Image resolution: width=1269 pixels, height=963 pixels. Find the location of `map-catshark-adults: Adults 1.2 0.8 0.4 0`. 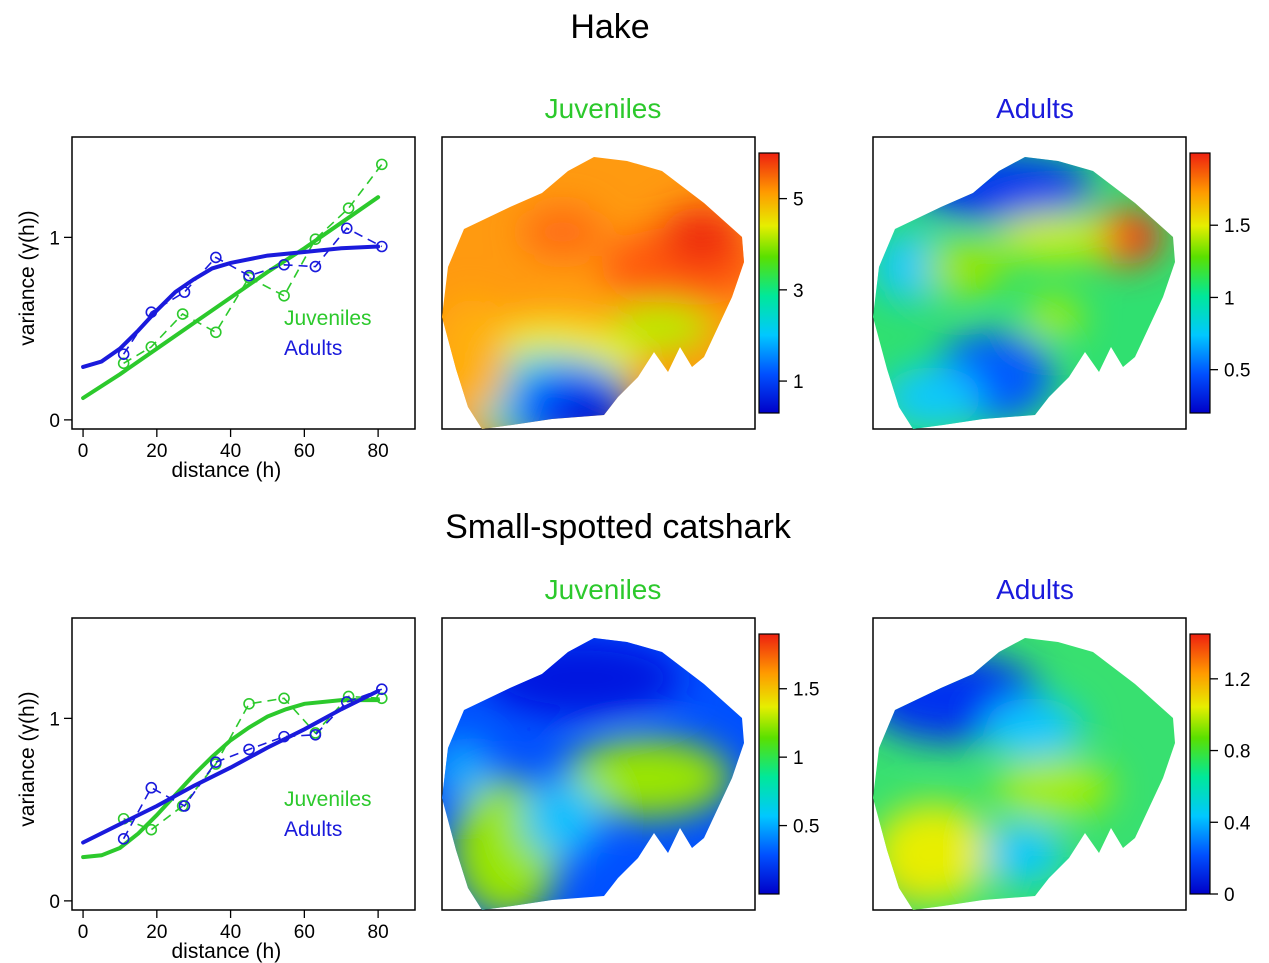

map-catshark-adults: Adults 1.2 0.8 0.4 0 is located at coordinates (1061, 742).